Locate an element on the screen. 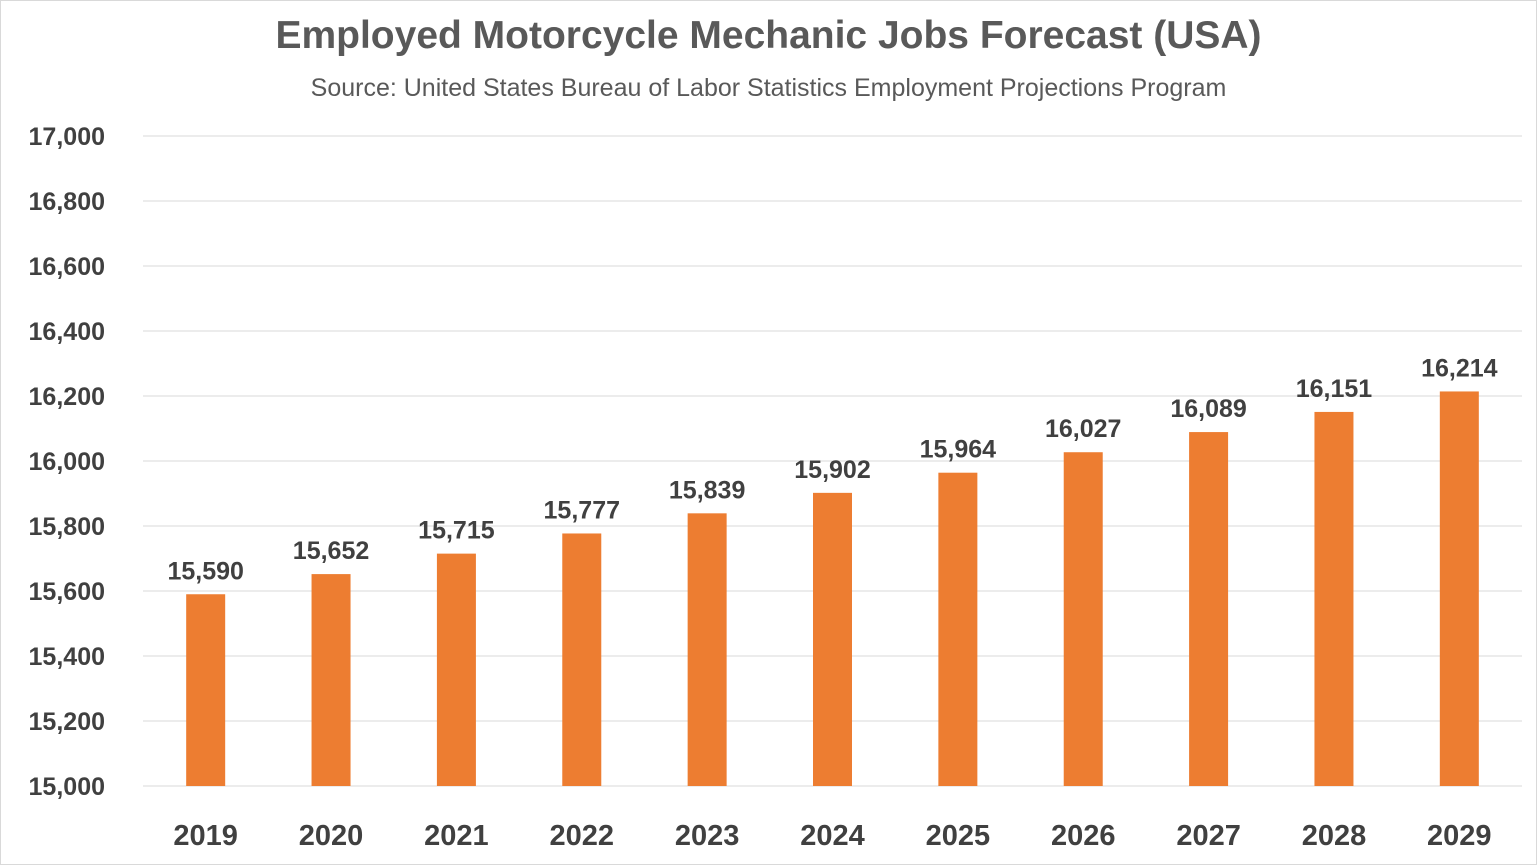 The height and width of the screenshot is (865, 1537). data-label: 16,151 is located at coordinates (1334, 389).